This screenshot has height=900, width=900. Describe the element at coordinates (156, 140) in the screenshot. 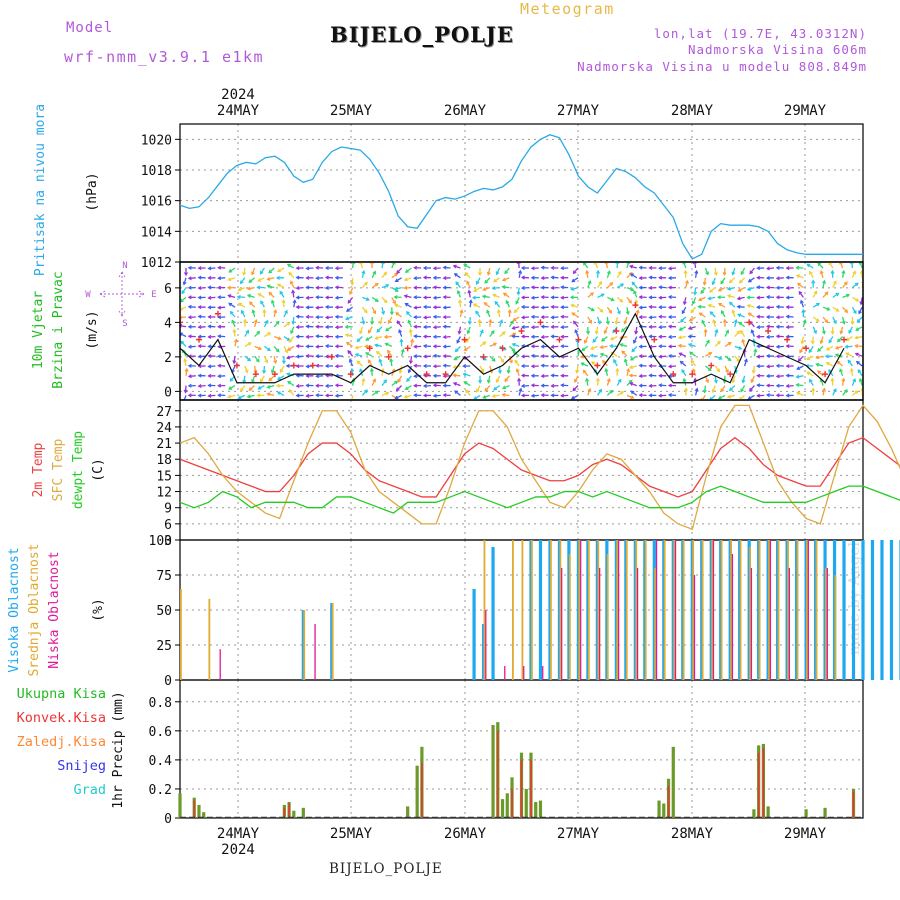

I see `y-tick-label: 1020` at that location.